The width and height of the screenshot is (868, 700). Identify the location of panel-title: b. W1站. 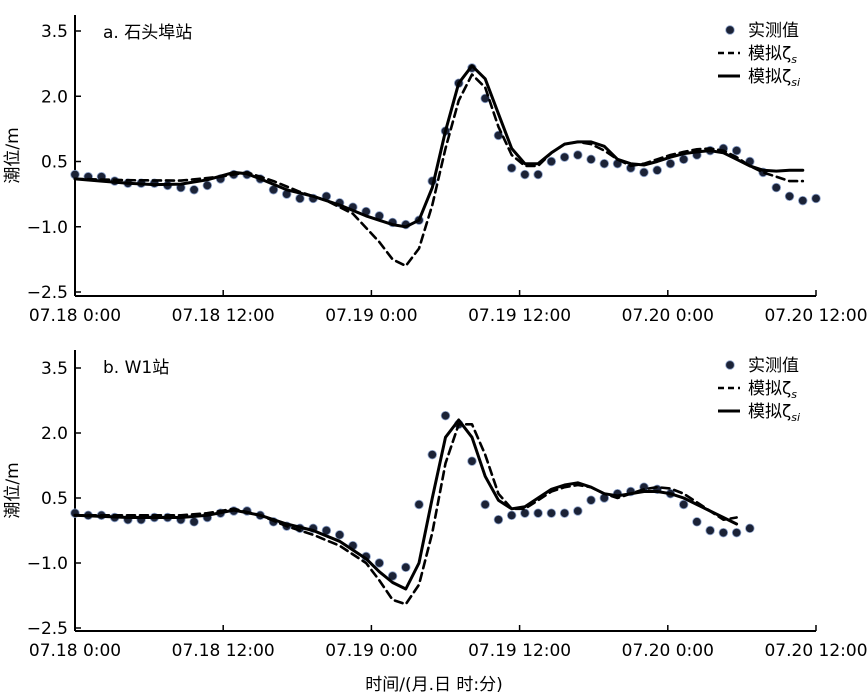
(136, 368).